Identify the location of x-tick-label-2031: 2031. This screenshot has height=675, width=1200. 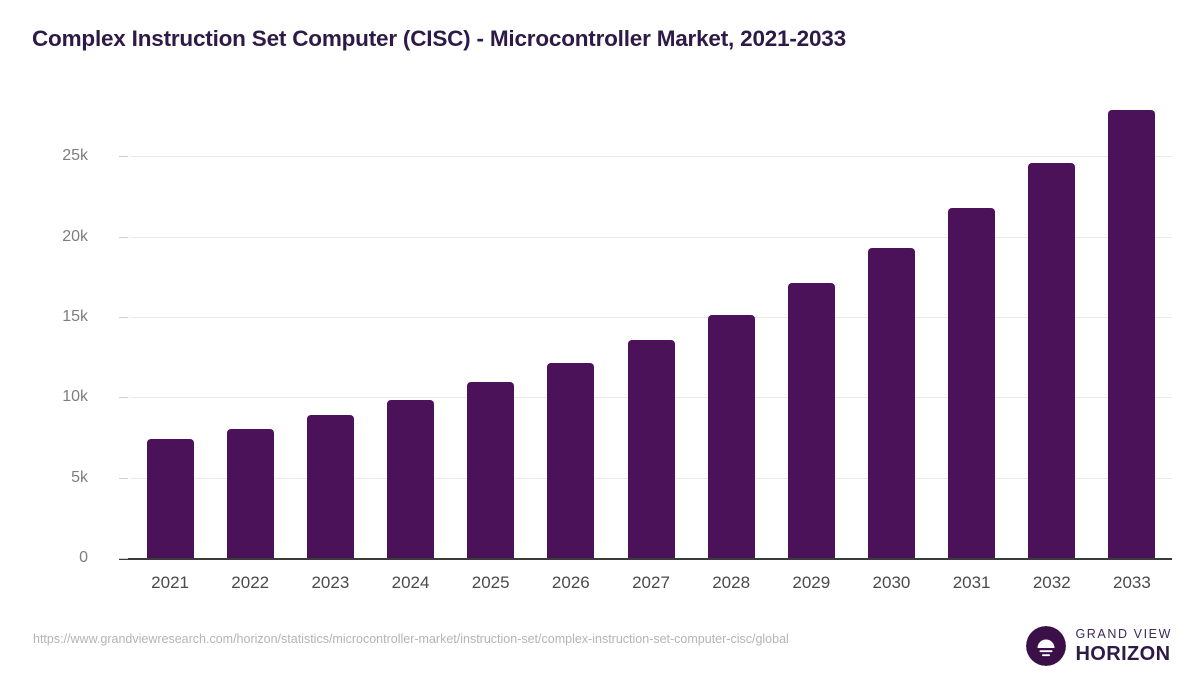
(971, 582).